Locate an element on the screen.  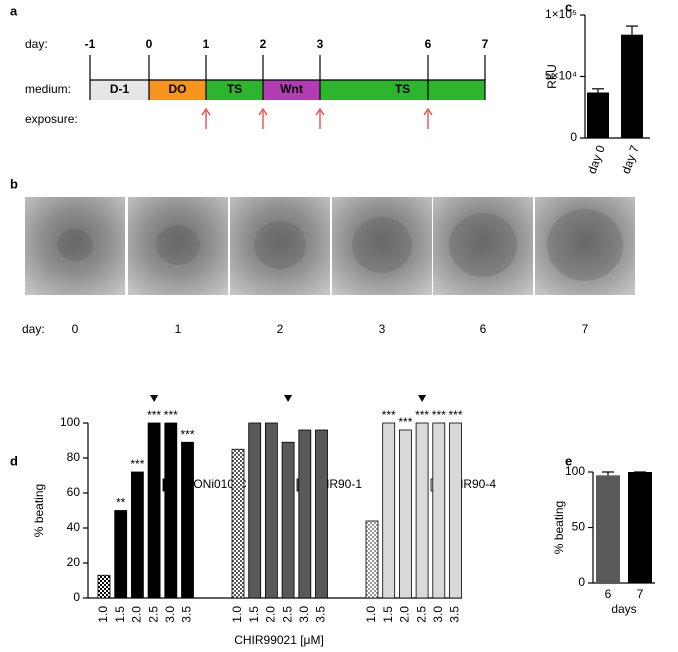
y-axis-label: % beating is located at coordinates (559, 527).